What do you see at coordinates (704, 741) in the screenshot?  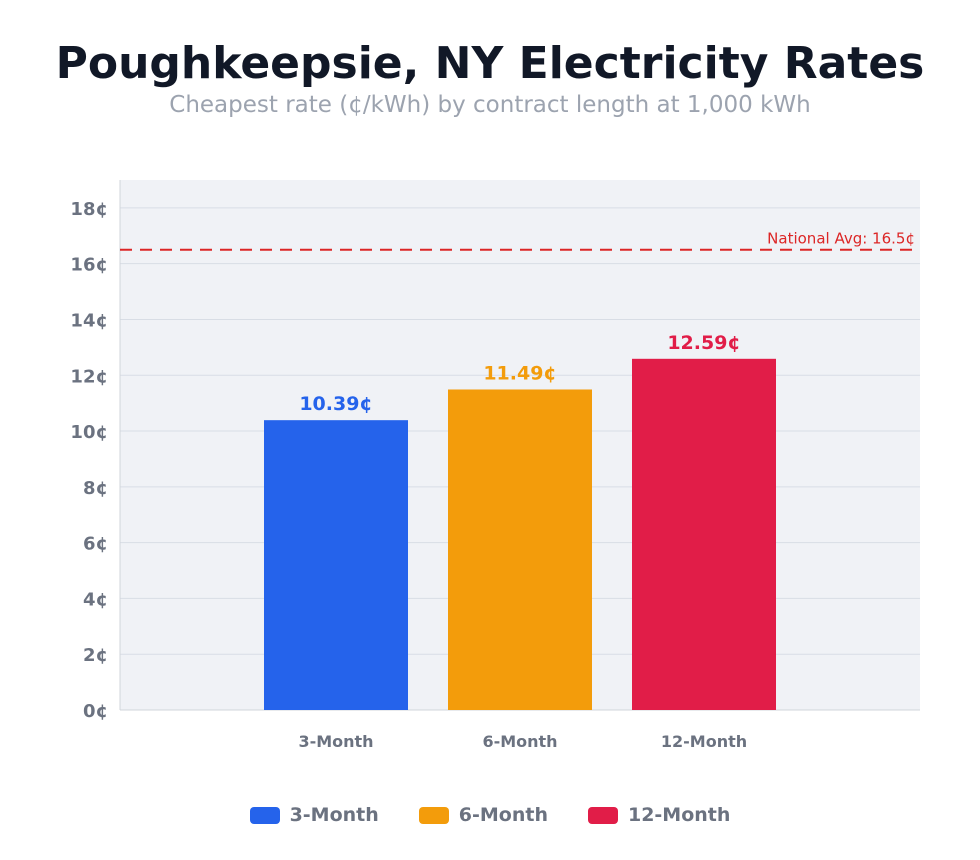 I see `x-tick-label: 12-Month` at bounding box center [704, 741].